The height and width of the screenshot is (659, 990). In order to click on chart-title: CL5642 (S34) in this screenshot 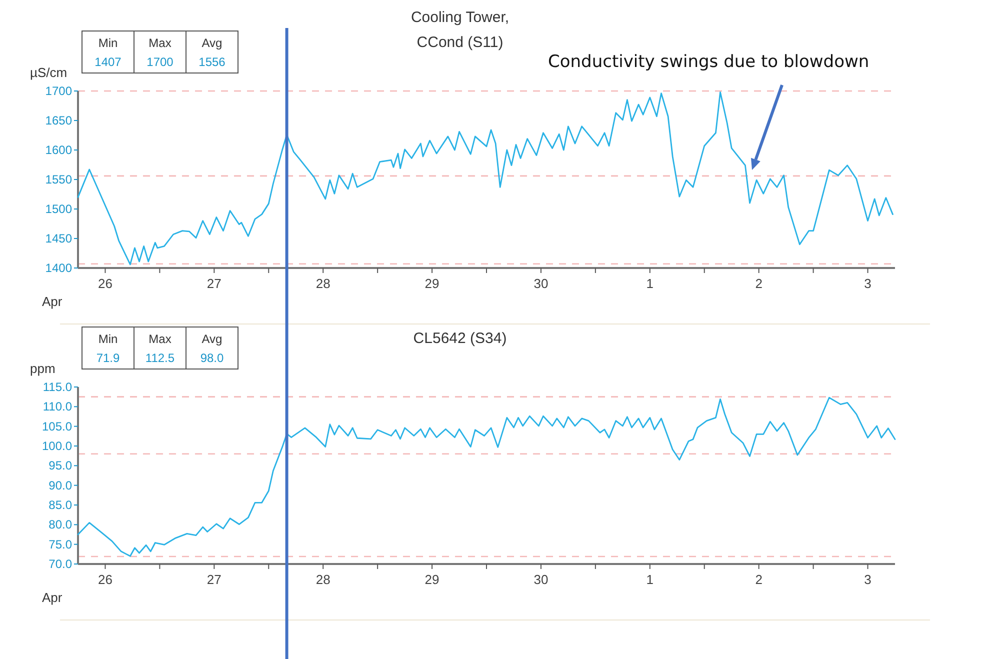, I will do `click(460, 338)`.